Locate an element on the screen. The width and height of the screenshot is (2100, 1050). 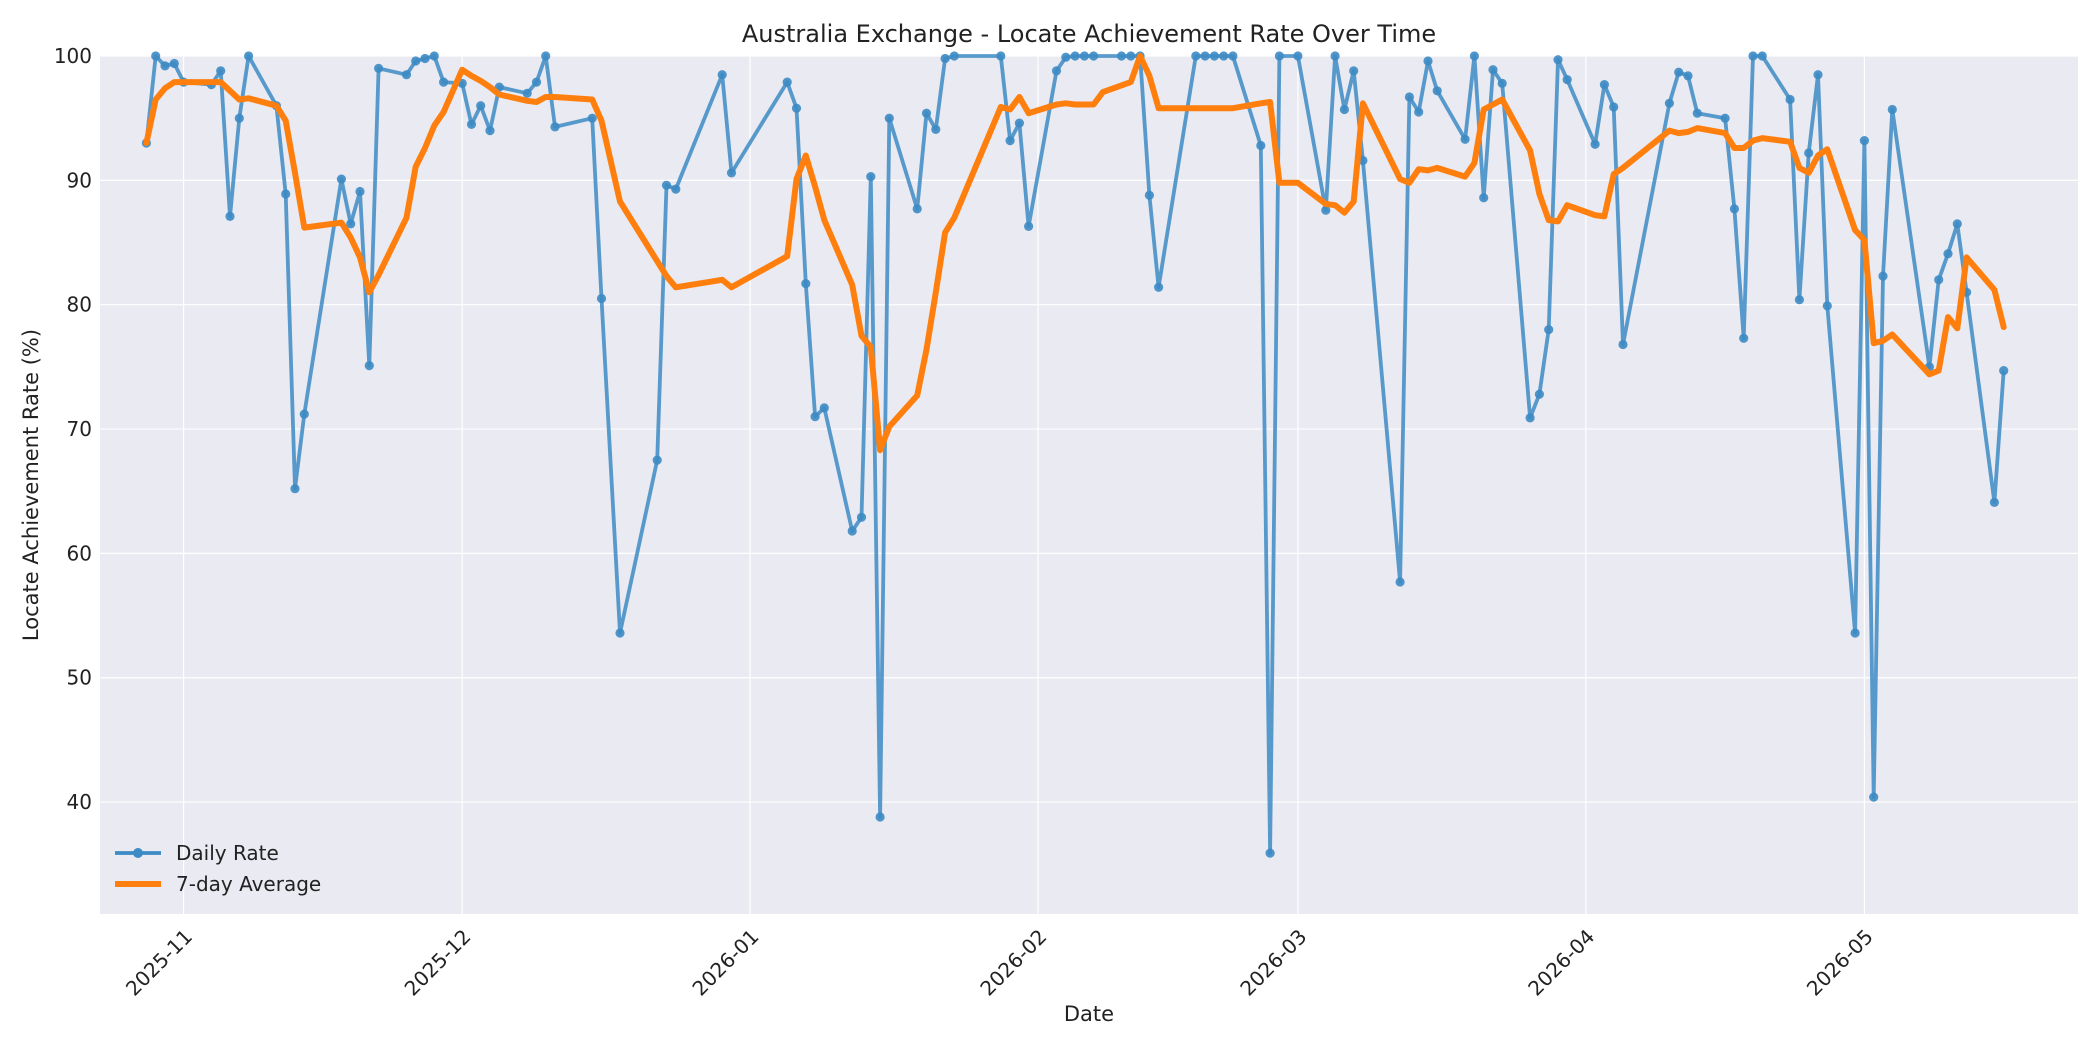
y-tick-label: 70 is located at coordinates (79, 429).